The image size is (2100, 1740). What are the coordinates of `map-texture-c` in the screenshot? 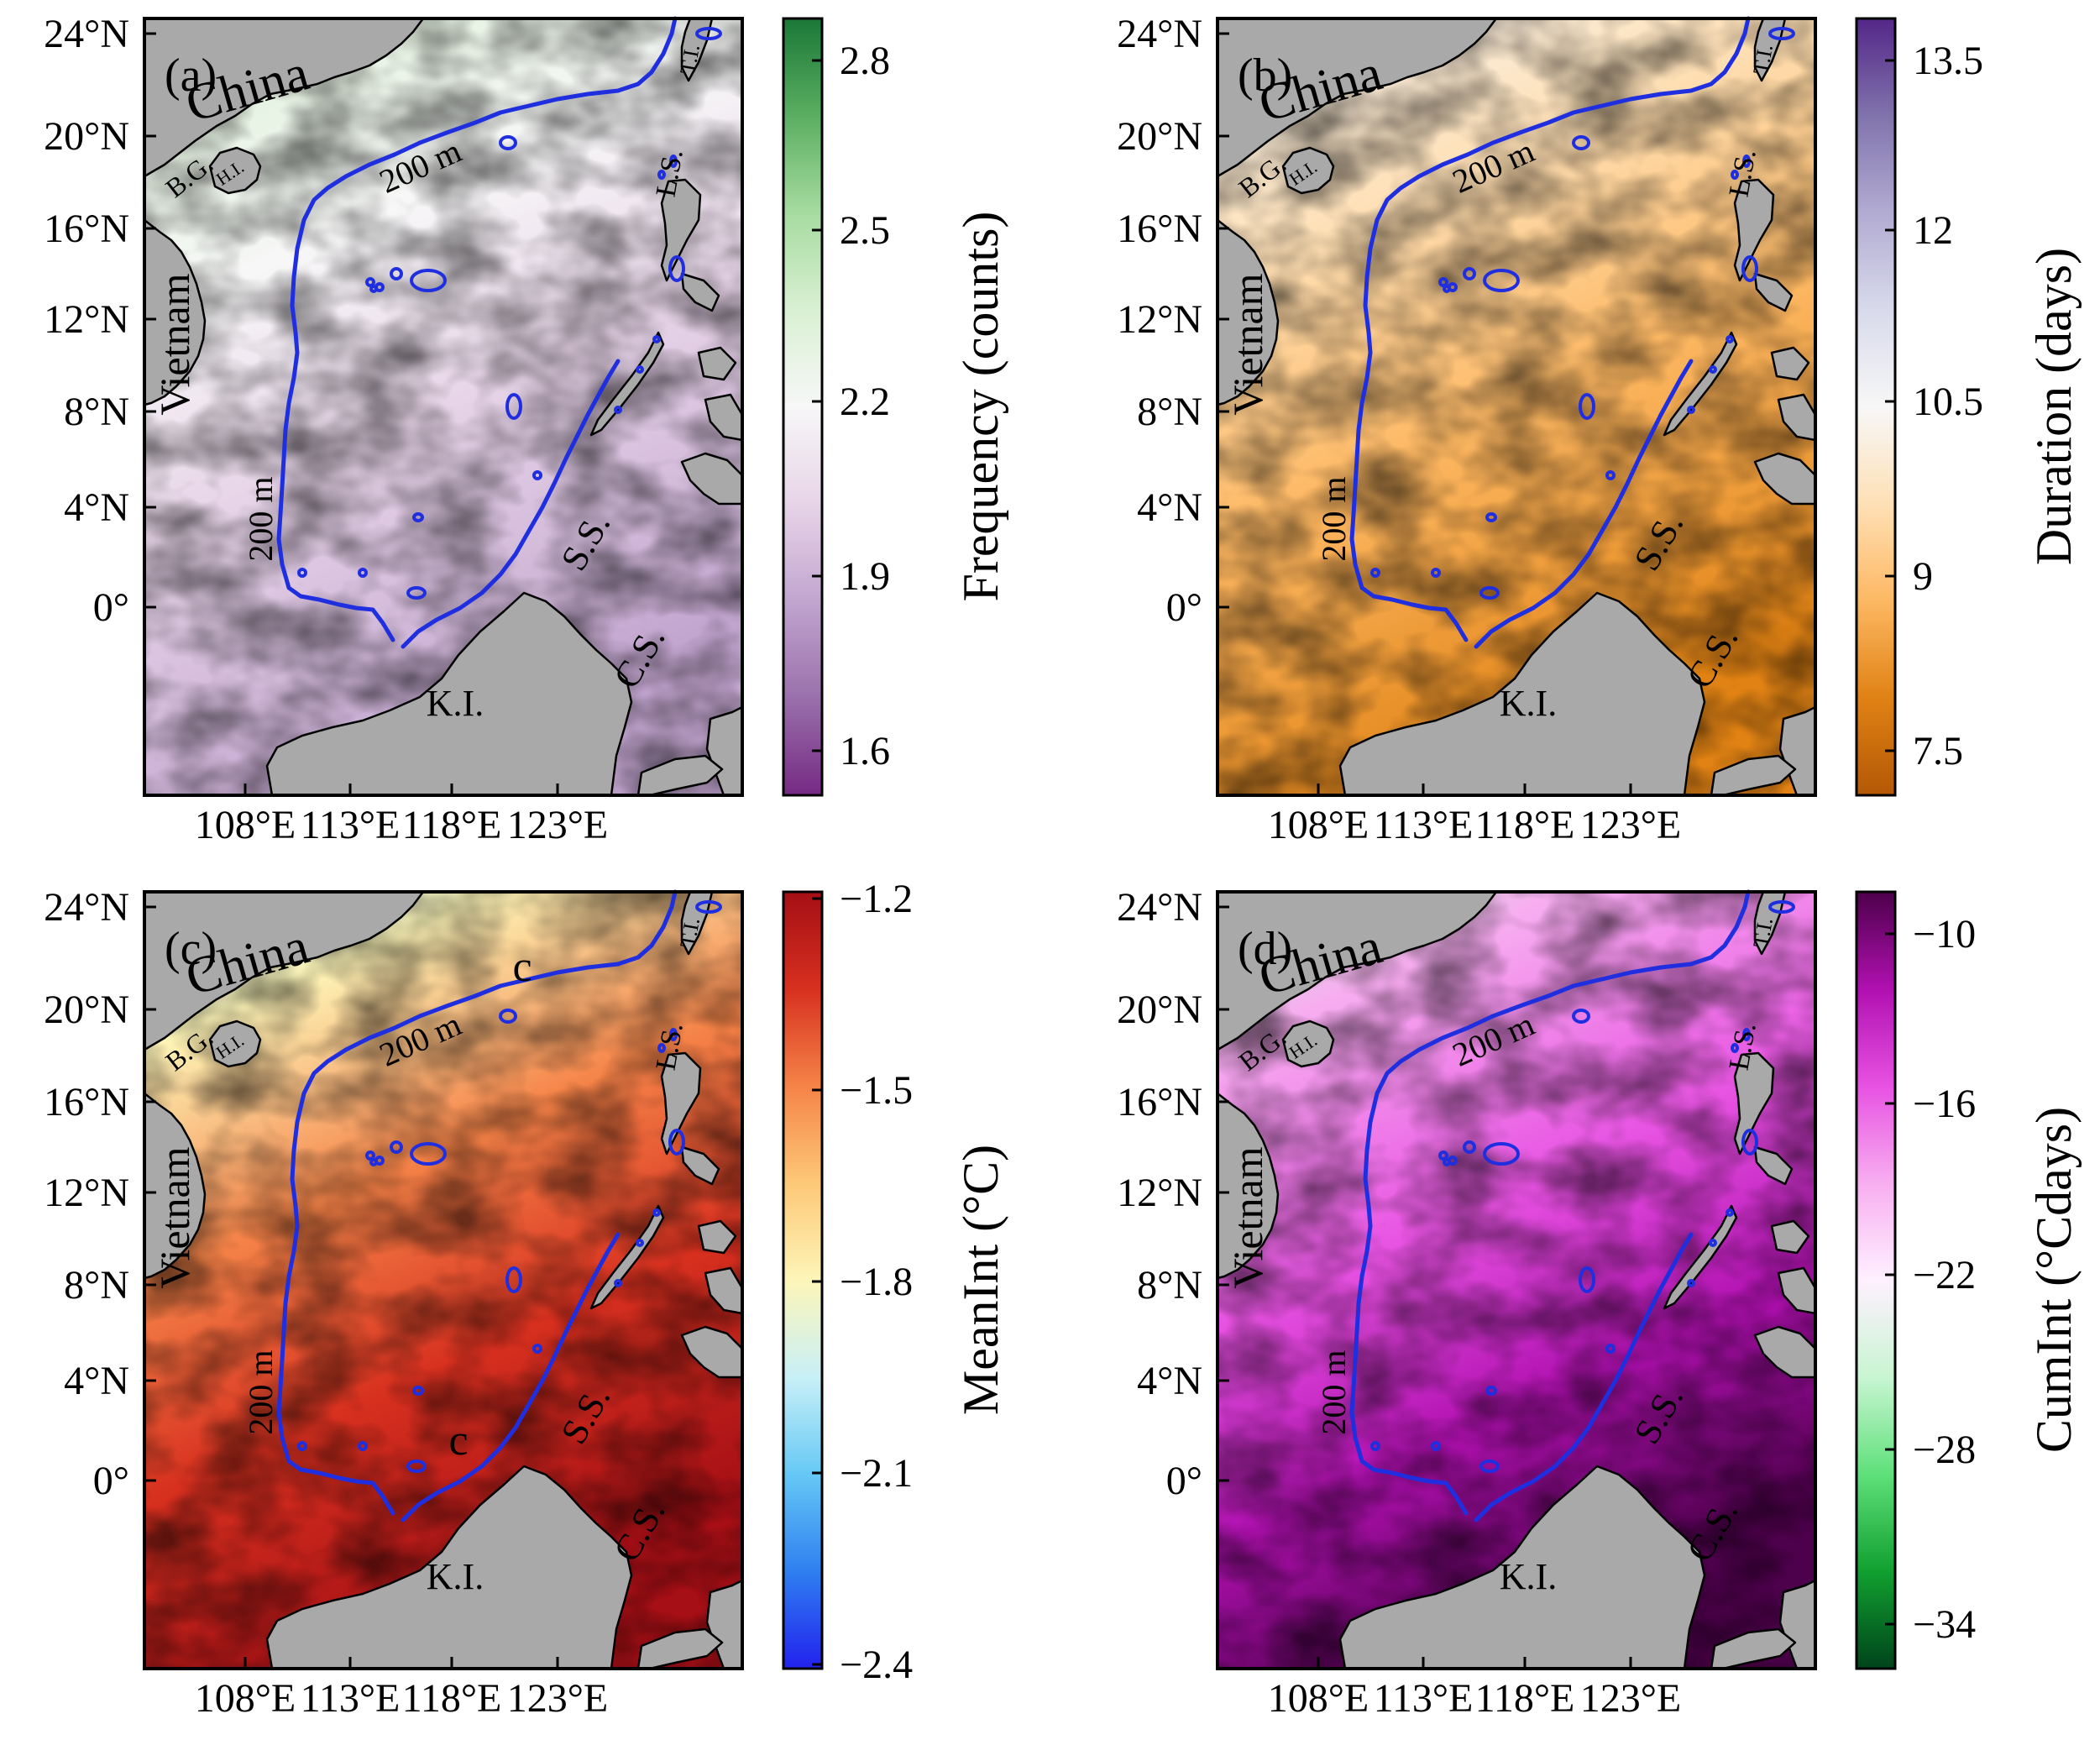 It's located at (443, 1280).